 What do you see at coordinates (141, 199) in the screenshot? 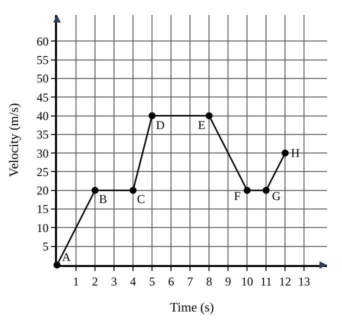
I see `annotation: C` at bounding box center [141, 199].